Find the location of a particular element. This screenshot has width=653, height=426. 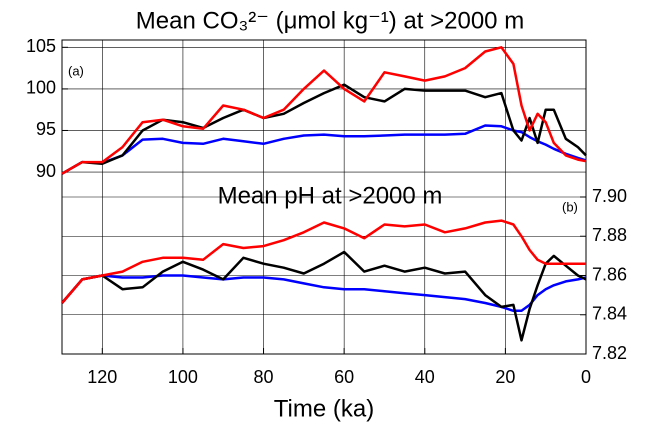

chart-title: Mean CO₃²⁻ (μmol kg⁻¹) at >2000 m is located at coordinates (330, 20).